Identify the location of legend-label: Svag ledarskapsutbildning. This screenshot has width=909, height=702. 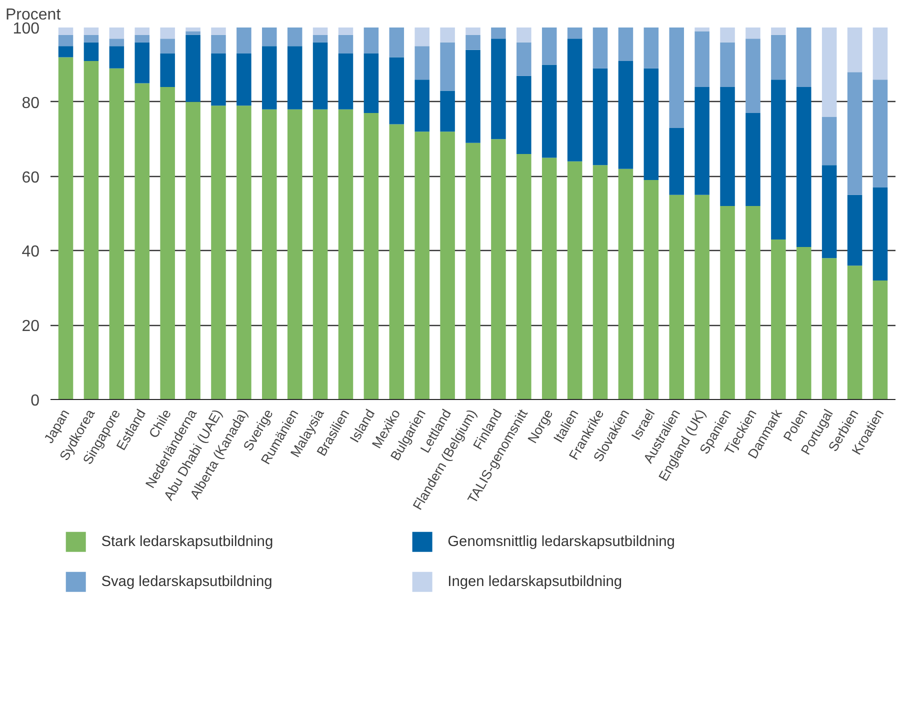
(186, 582).